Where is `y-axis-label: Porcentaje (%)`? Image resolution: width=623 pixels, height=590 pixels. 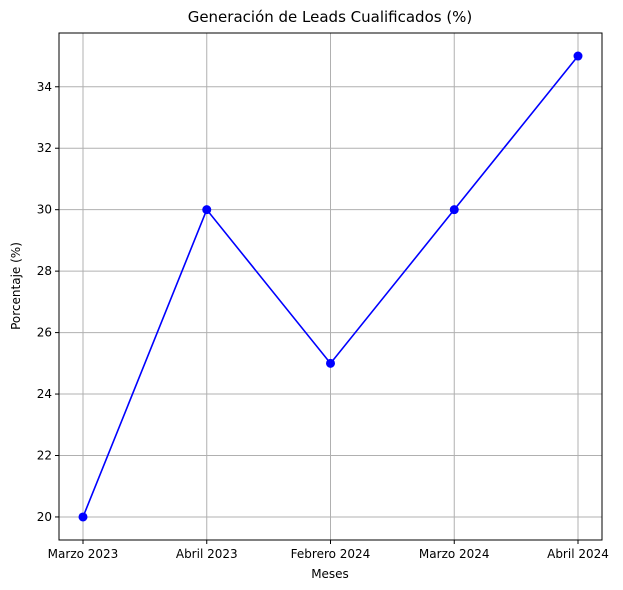 y-axis-label: Porcentaje (%) is located at coordinates (16, 286).